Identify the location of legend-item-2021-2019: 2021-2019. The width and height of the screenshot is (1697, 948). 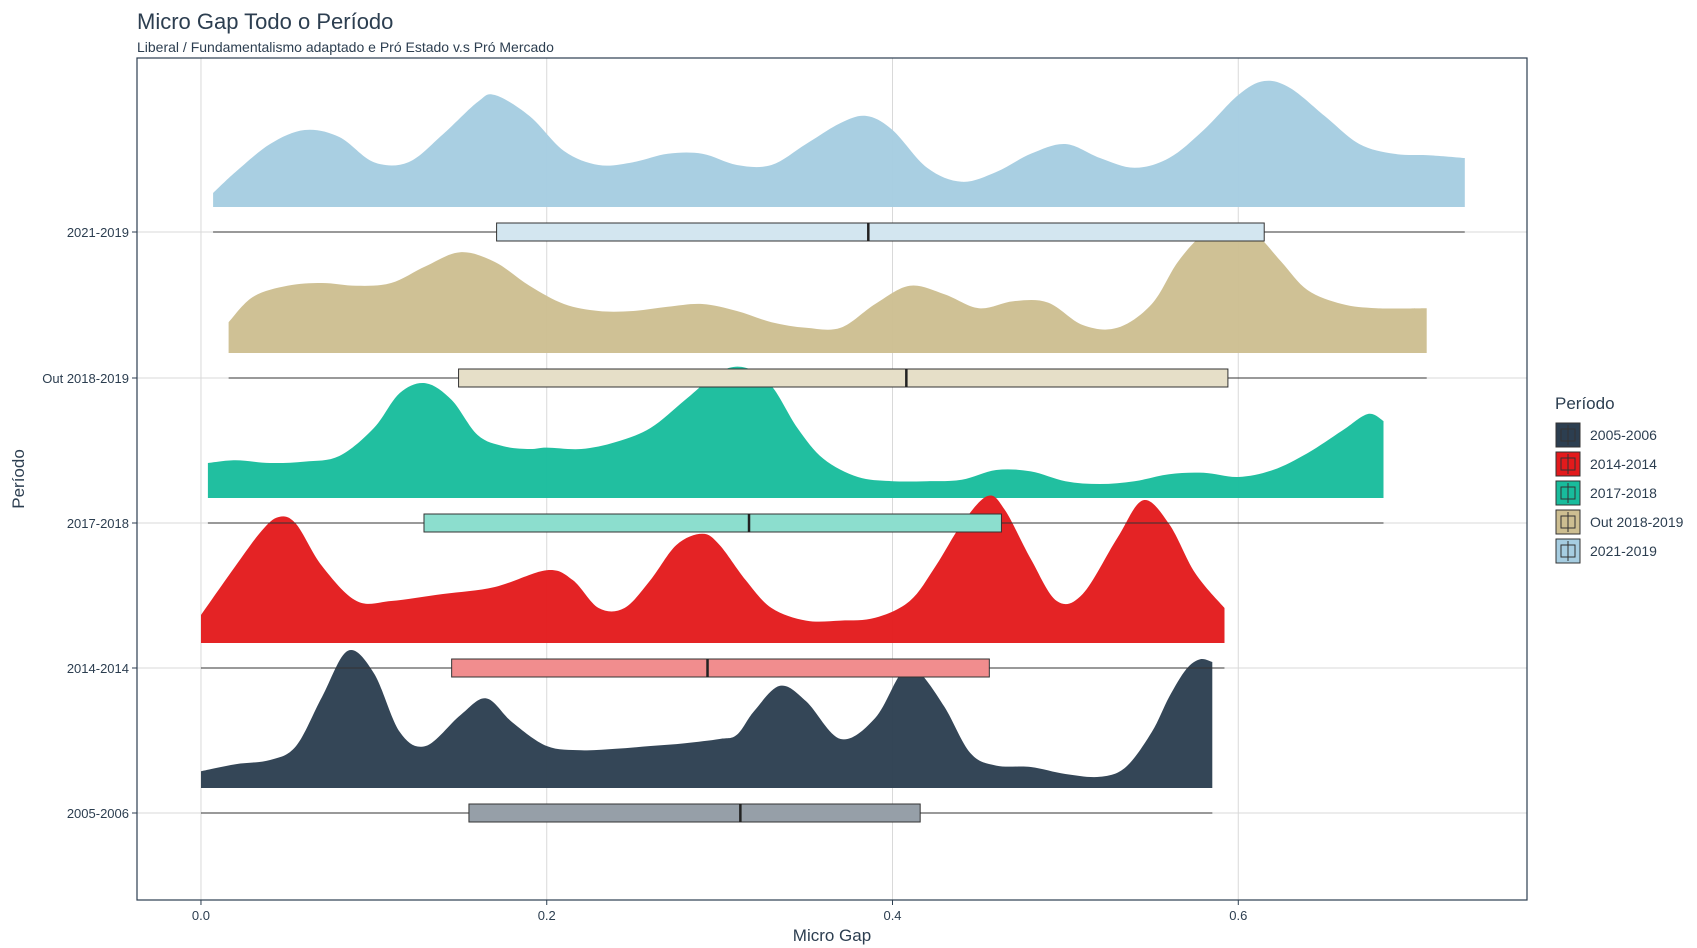
(1606, 551).